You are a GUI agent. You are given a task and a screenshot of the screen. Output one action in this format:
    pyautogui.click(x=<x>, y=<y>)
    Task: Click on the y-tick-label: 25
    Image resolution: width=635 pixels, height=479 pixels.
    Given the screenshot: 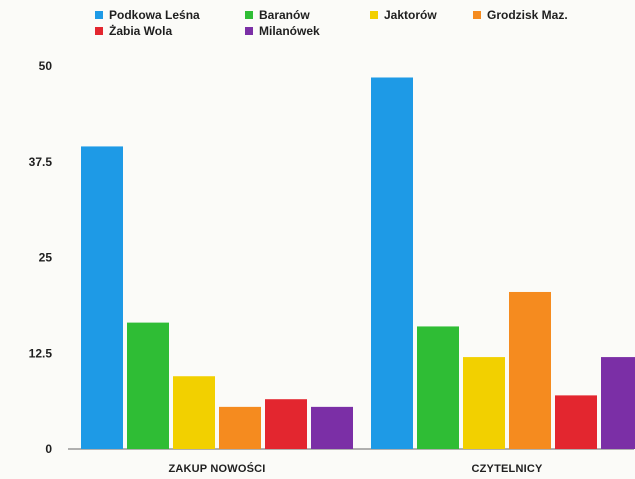 What is the action you would take?
    pyautogui.click(x=46, y=258)
    